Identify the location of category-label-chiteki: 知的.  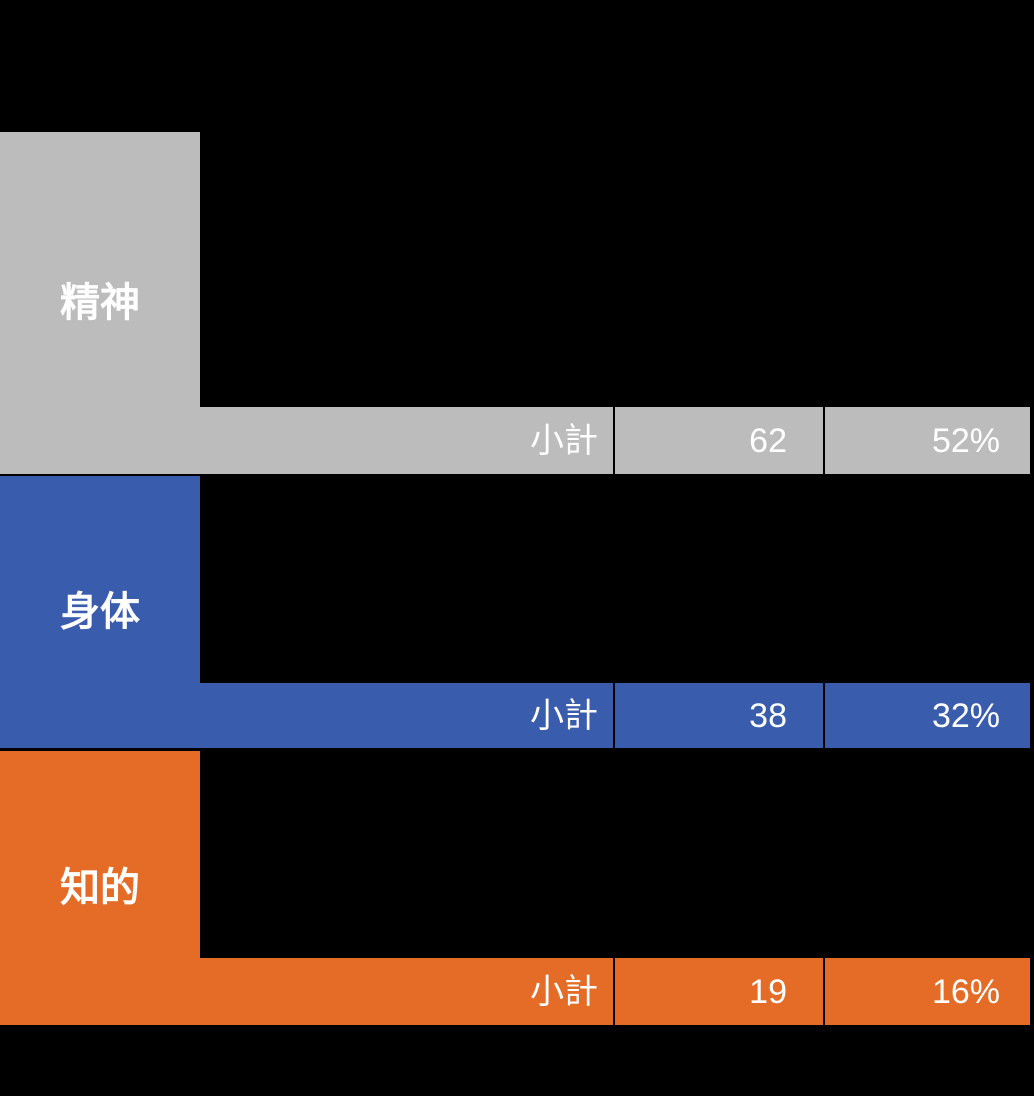
(100, 888).